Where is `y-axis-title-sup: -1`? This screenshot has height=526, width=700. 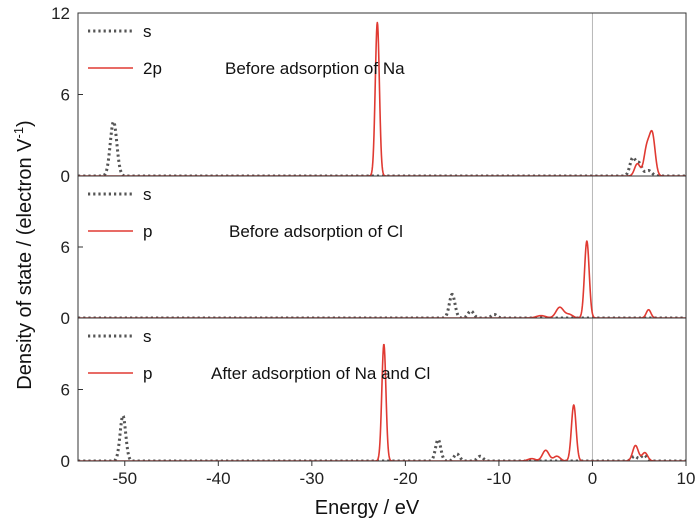 y-axis-title-sup: -1 is located at coordinates (18, 133).